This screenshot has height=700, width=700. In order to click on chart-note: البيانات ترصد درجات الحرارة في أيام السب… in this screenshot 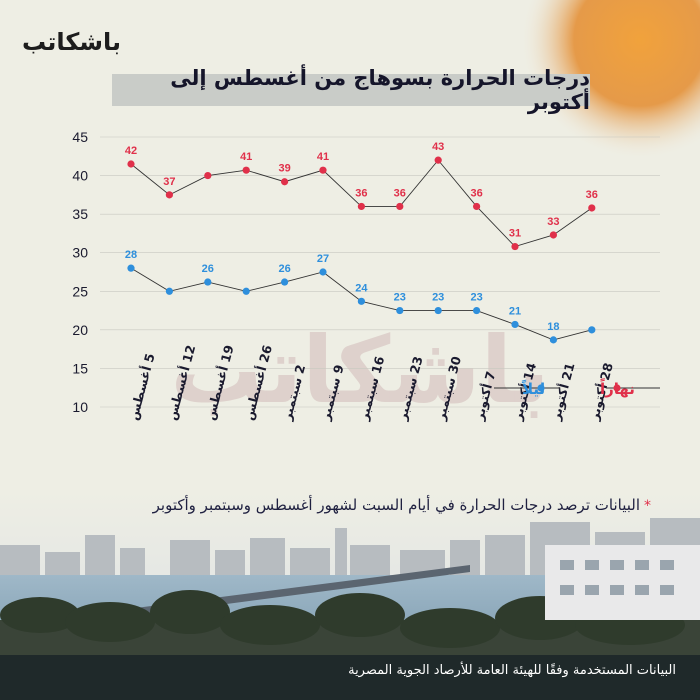, I will do `click(396, 505)`.